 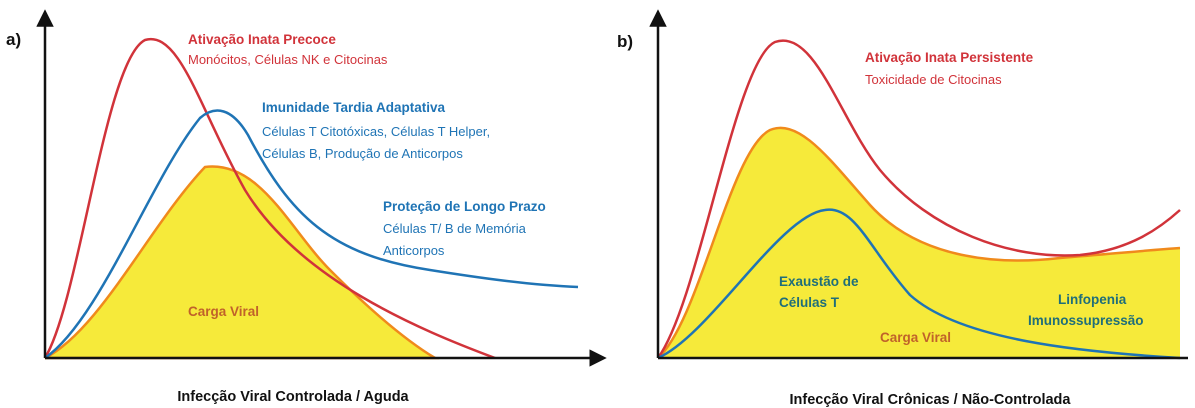 I want to click on panel-b-lymphopenia-line-1: Linfopenia, so click(x=1092, y=299).